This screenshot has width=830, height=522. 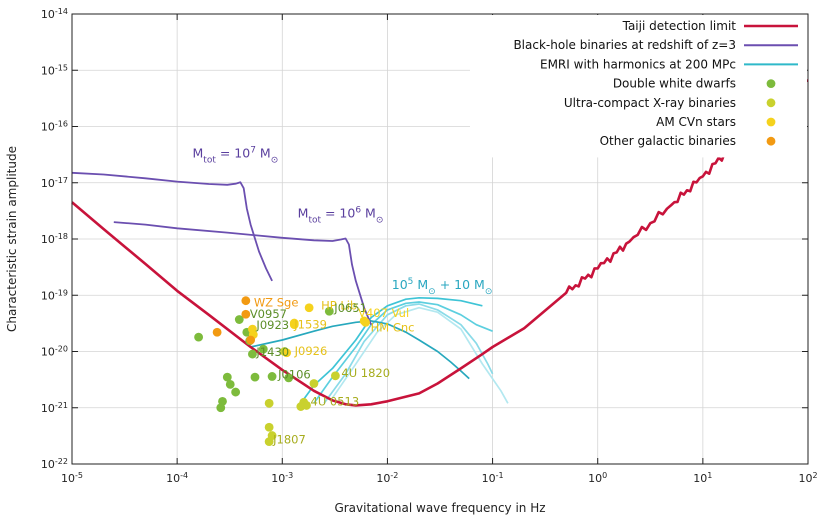 I want to click on source-label: J0106, so click(x=294, y=374).